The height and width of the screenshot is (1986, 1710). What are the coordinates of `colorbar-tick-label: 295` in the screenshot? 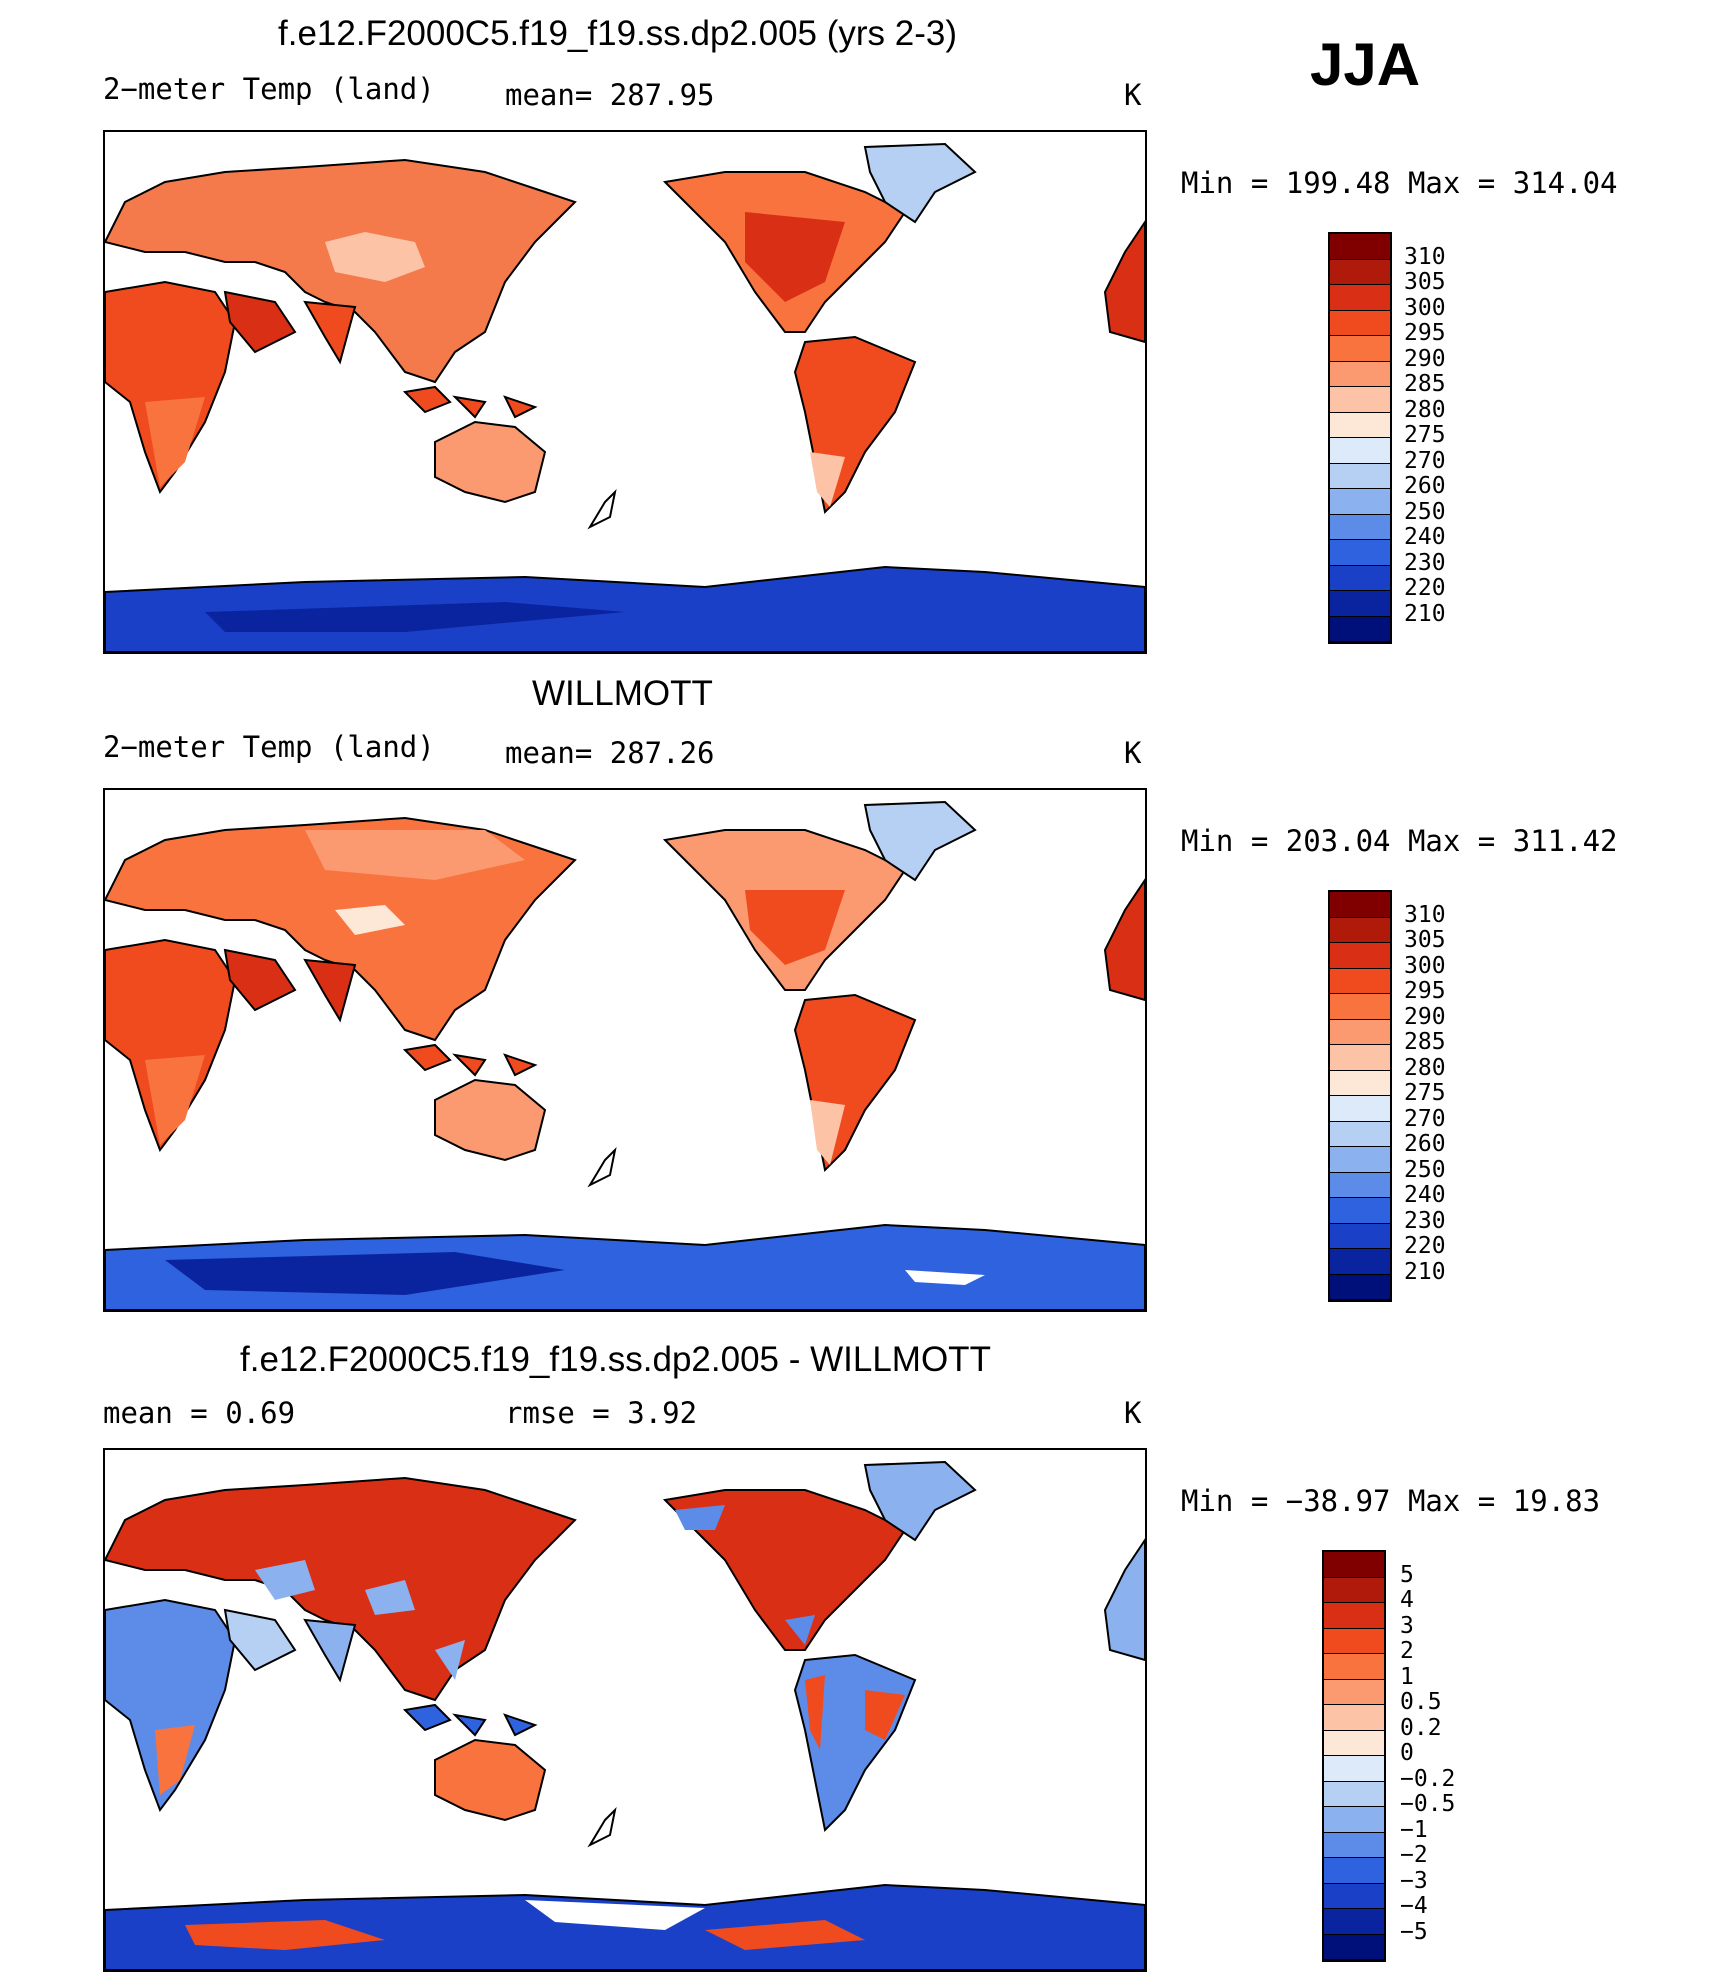 It's located at (1425, 991).